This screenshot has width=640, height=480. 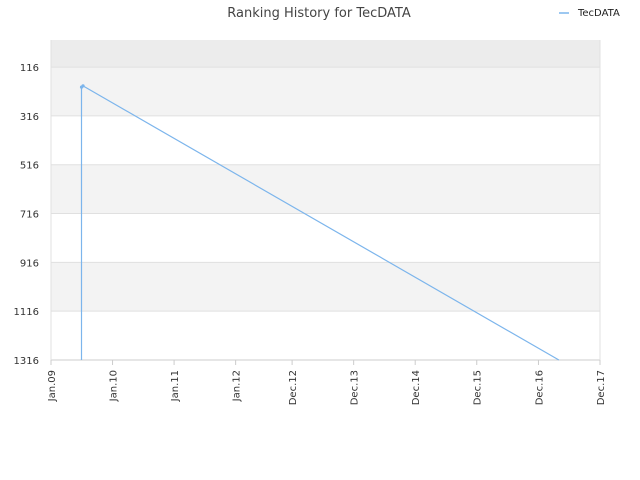 What do you see at coordinates (175, 386) in the screenshot?
I see `x-tick-label: Jan.11` at bounding box center [175, 386].